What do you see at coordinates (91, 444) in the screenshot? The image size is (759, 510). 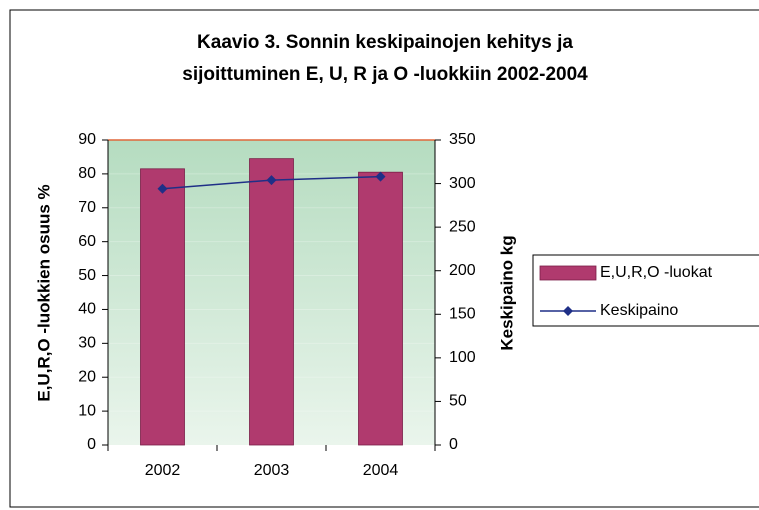 I see `y-tick-label: 0` at bounding box center [91, 444].